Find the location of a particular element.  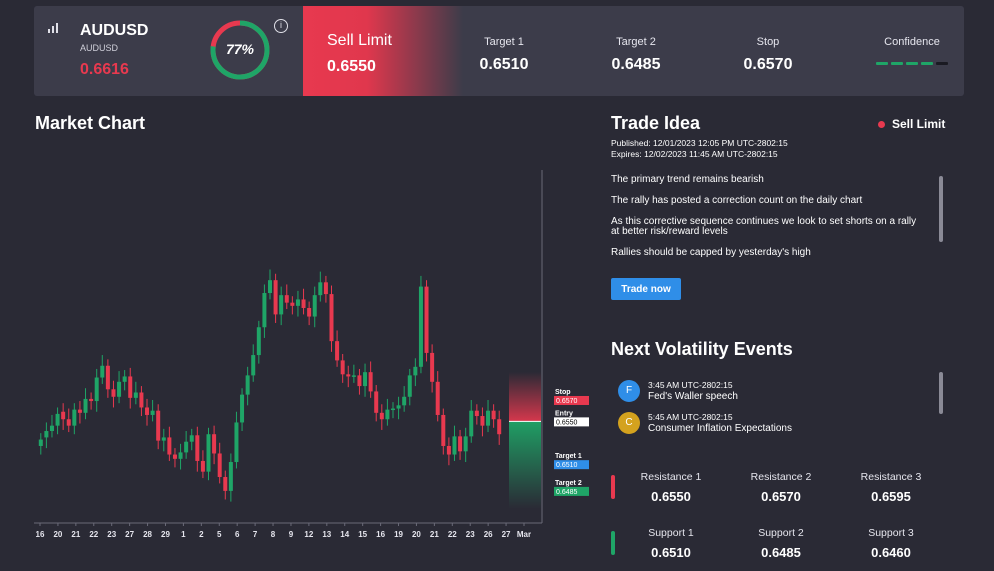

confidence: Confidence is located at coordinates (912, 50).